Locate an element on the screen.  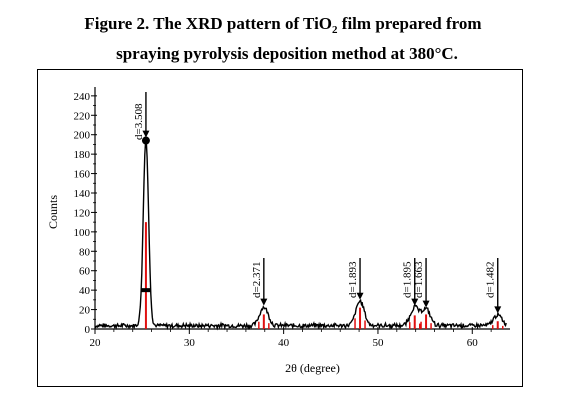
x-axis-label: 2θ (degree) is located at coordinates (312, 368).